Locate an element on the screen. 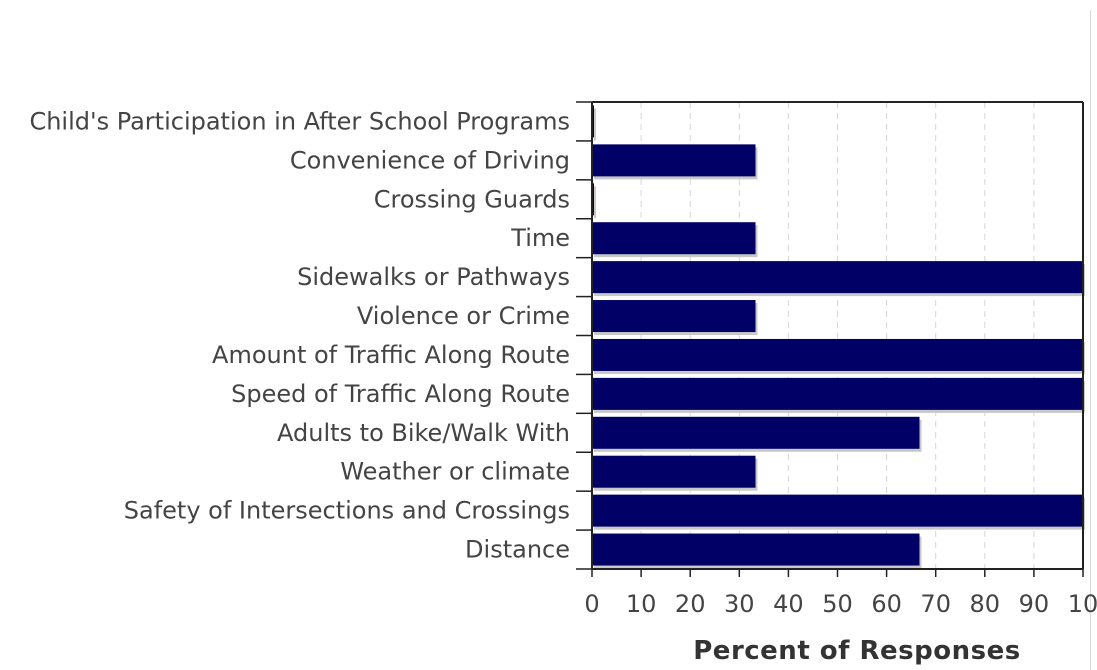  category-label: Sidewalks or Pathways is located at coordinates (433, 277).